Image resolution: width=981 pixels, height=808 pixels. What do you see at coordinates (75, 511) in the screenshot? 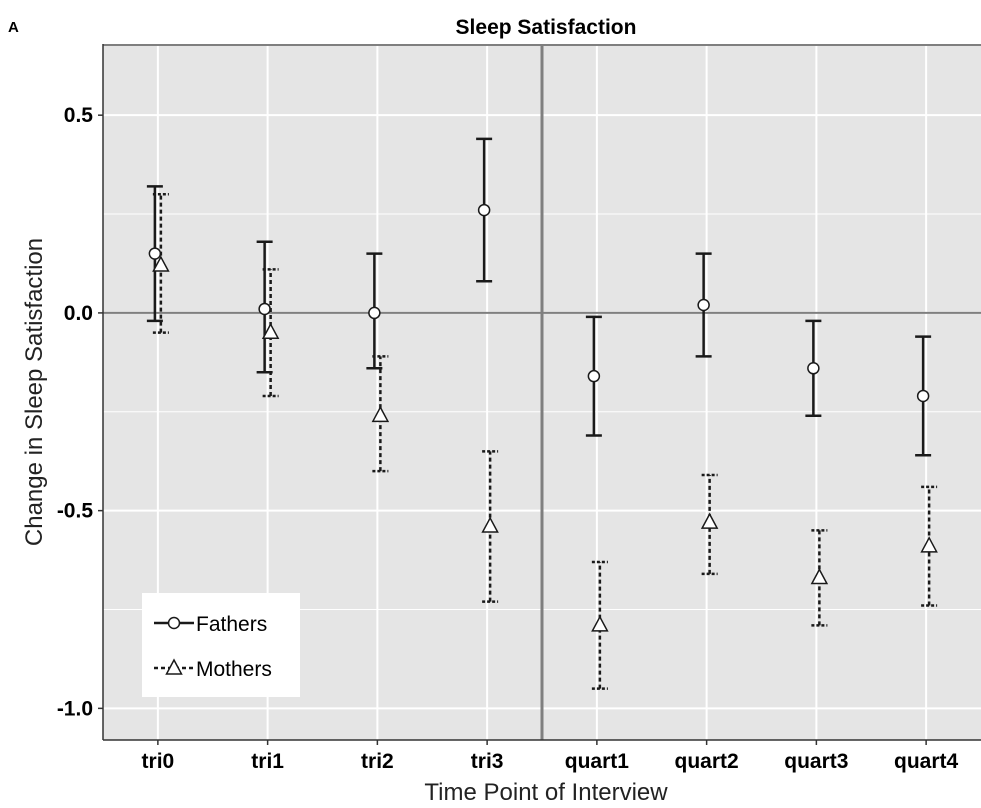
I see `y-tick-label: -0.5` at bounding box center [75, 511].